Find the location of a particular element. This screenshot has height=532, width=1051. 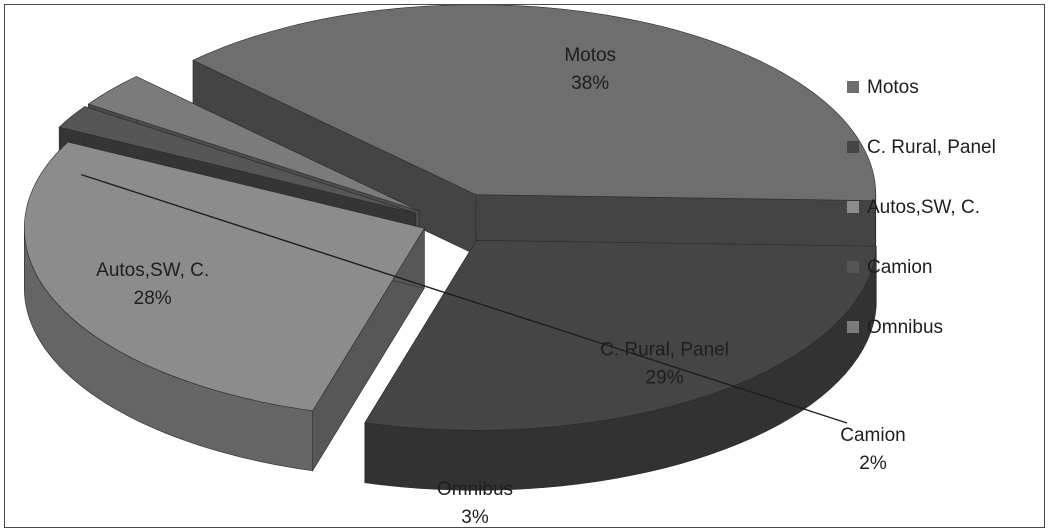

legend-label-2: Autos,SW, C. is located at coordinates (923, 207).